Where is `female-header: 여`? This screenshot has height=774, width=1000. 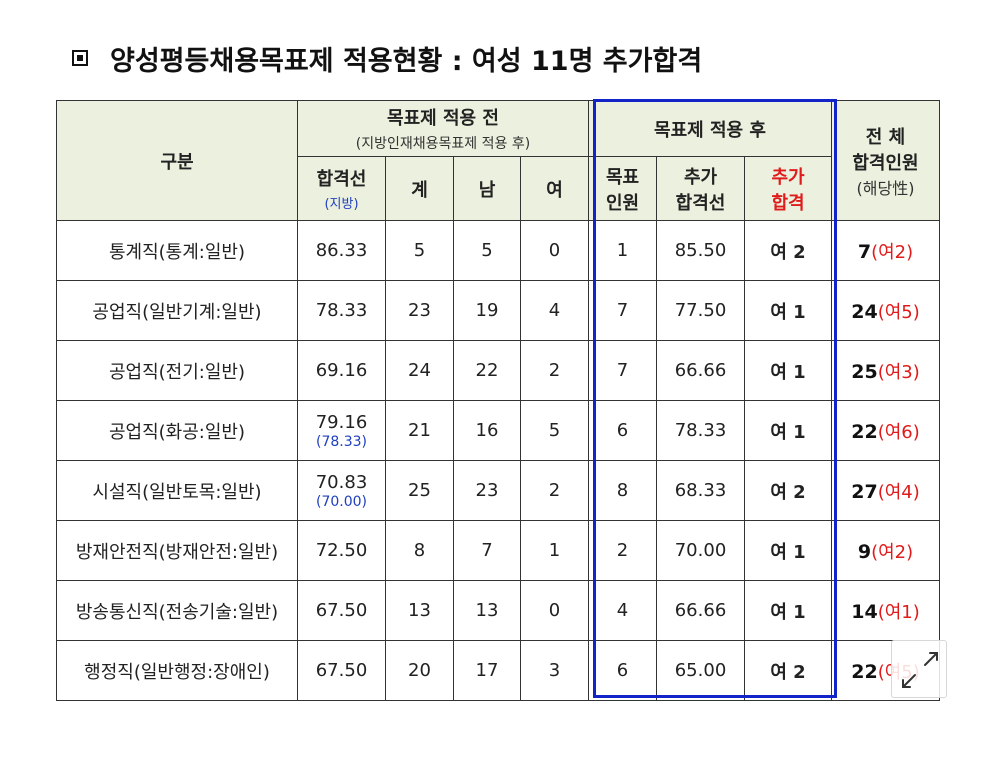 female-header: 여 is located at coordinates (554, 188).